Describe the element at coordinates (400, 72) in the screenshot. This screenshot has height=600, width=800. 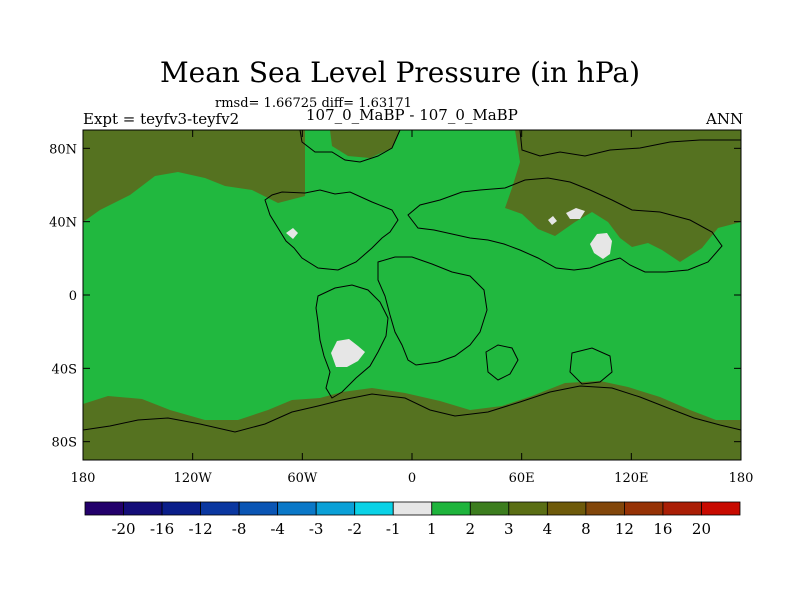
I see `map-title: Mean Sea Level Pressure (in hPa)` at that location.